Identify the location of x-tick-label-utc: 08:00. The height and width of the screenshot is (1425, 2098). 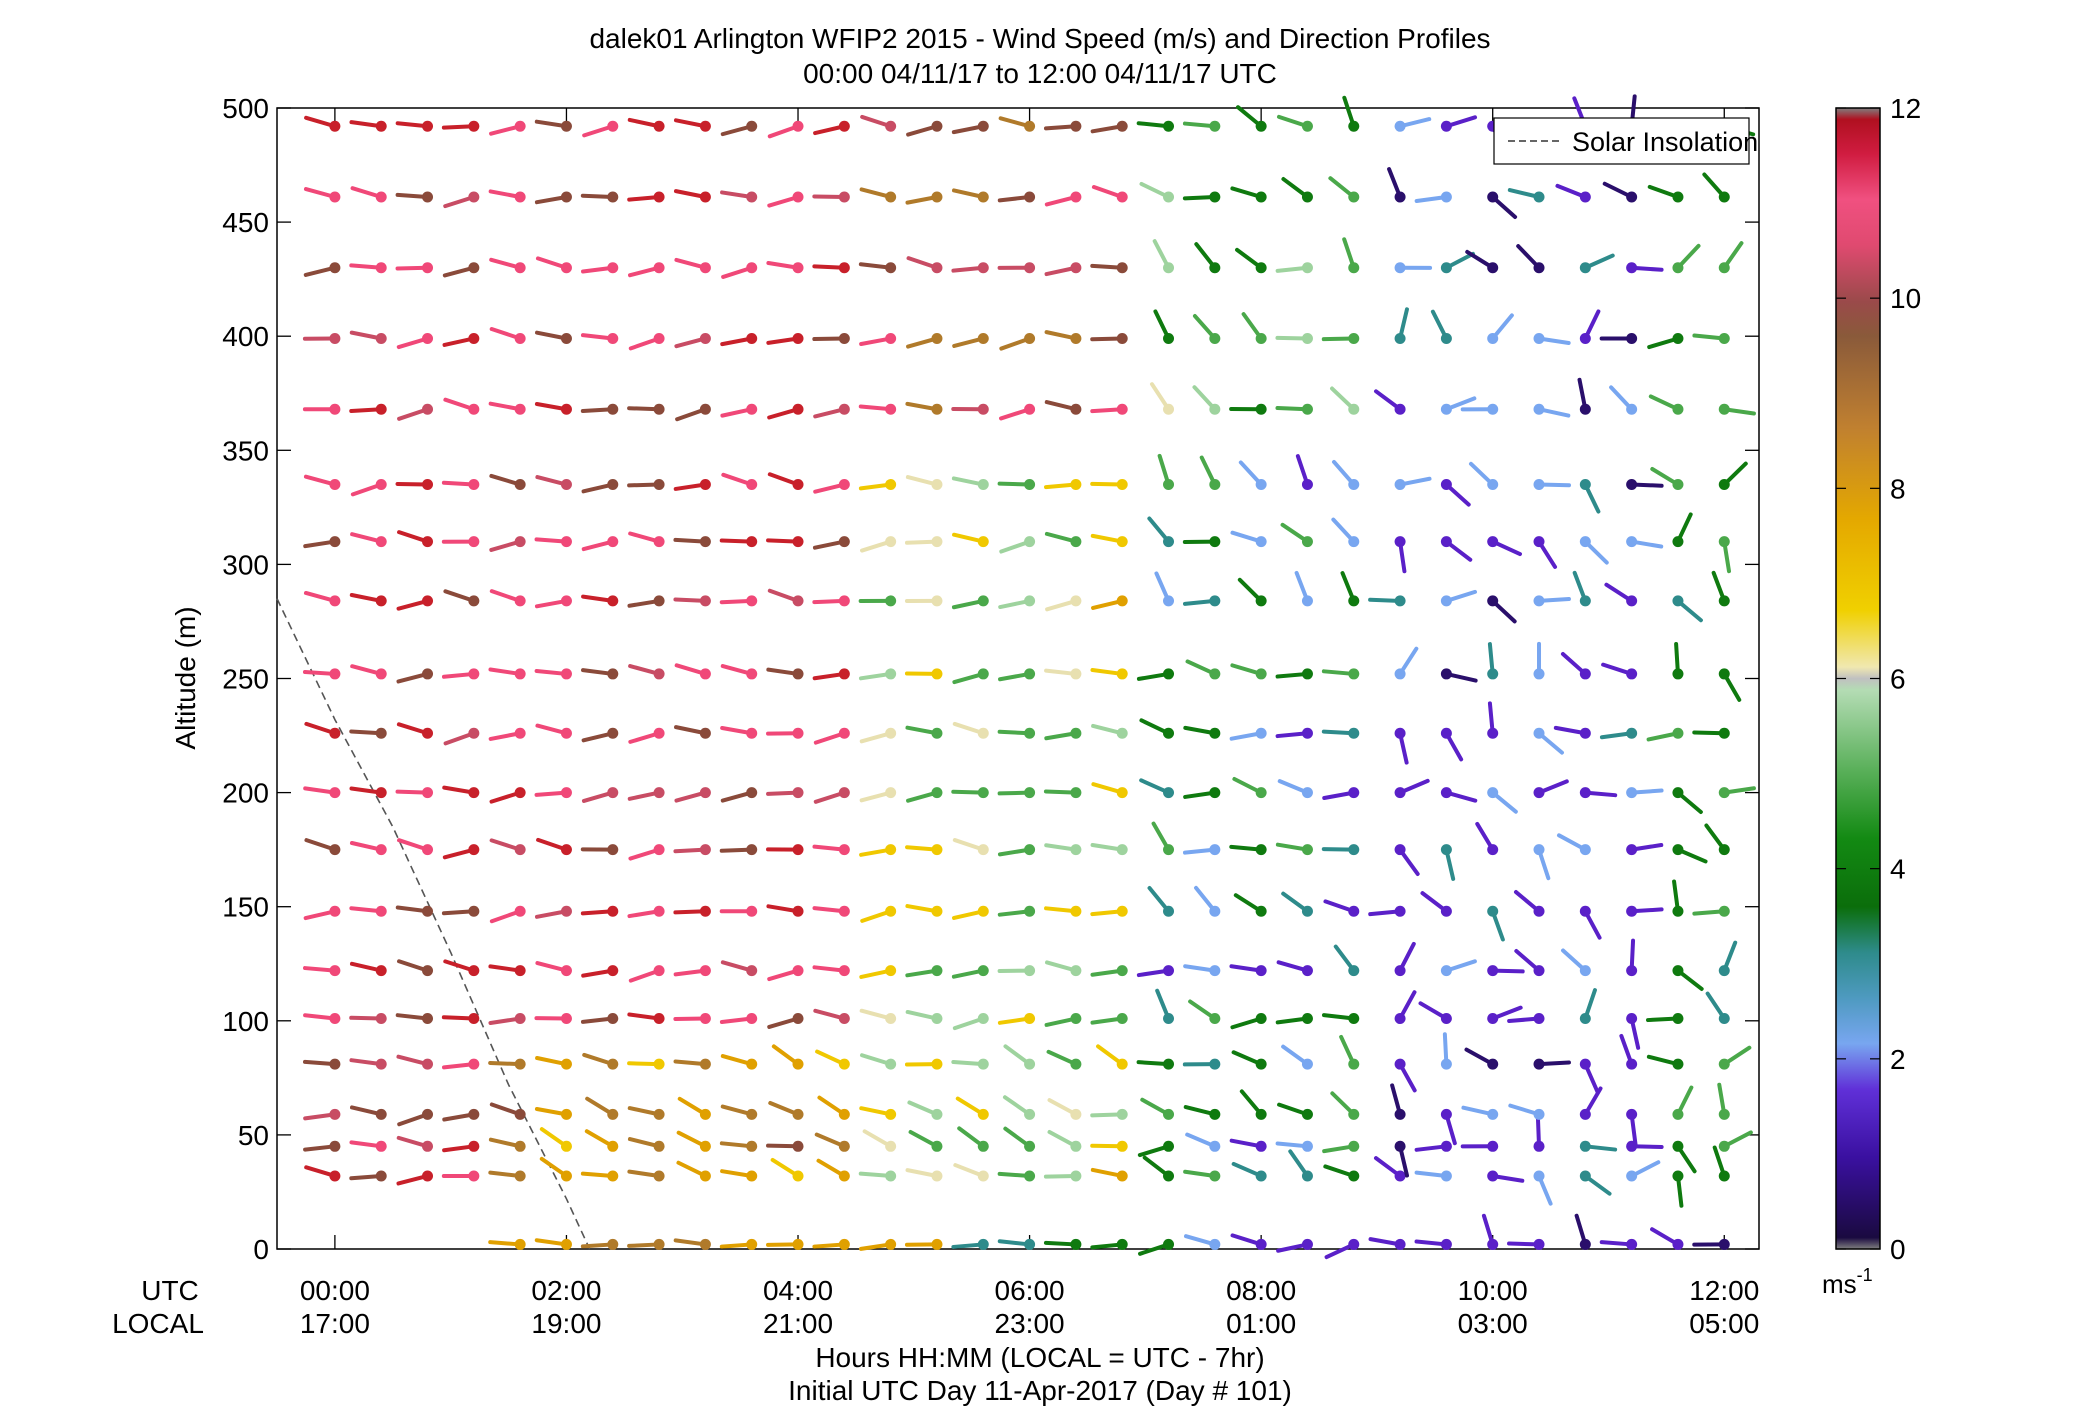
(1261, 1290).